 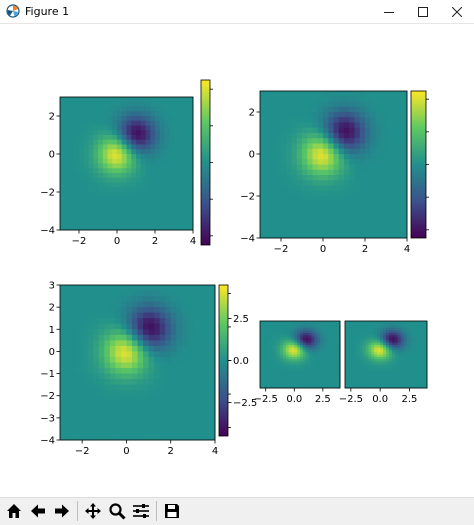 What do you see at coordinates (93, 511) in the screenshot?
I see `pan-button` at bounding box center [93, 511].